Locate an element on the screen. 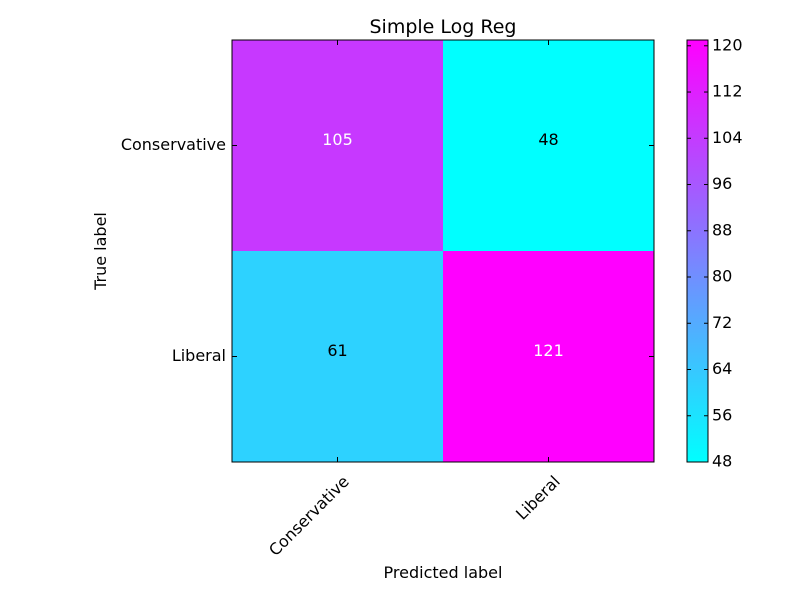 This screenshot has height=600, width=800. colorbar-tick-label: 88 is located at coordinates (722, 229).